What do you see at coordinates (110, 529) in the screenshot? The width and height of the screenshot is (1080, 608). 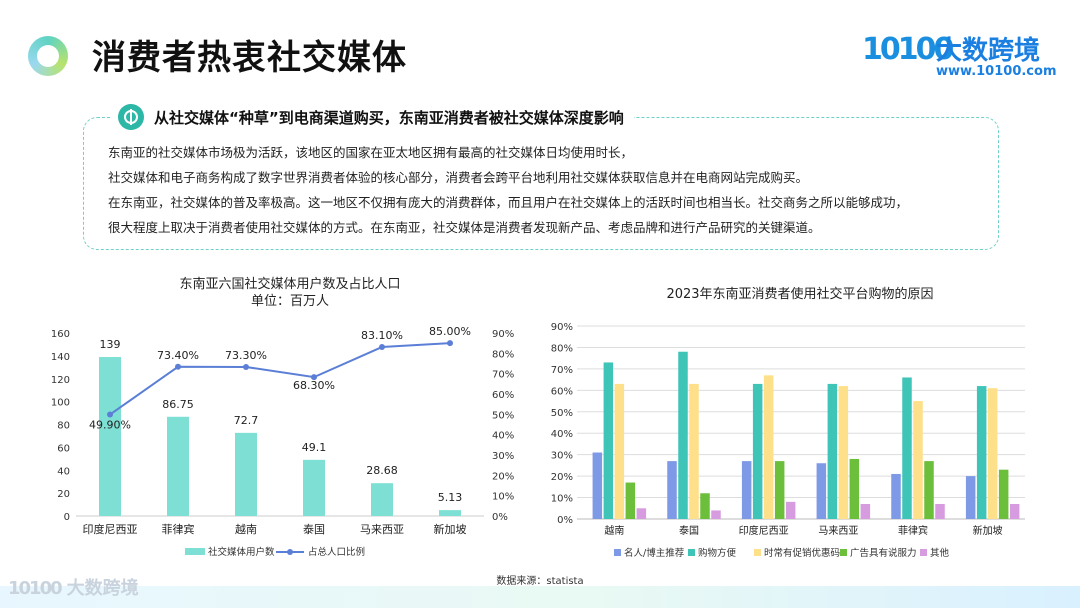 I see `x-tick-label: 印度尼西亚` at bounding box center [110, 529].